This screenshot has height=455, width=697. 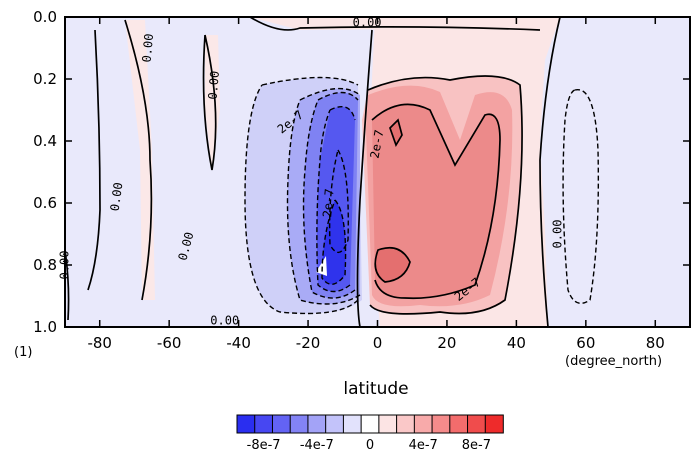 What do you see at coordinates (655, 343) in the screenshot?
I see `x-tick-label: 80` at bounding box center [655, 343].